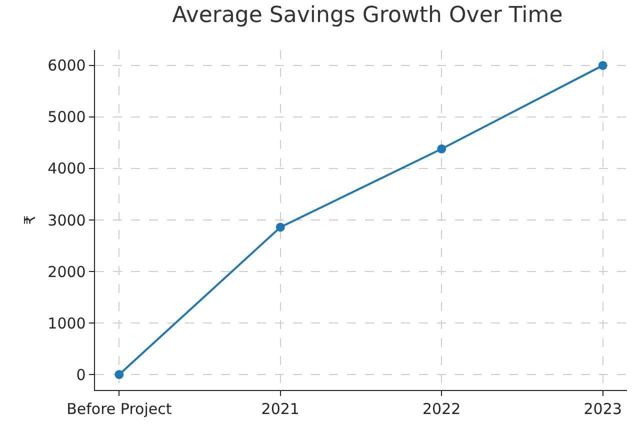  I want to click on y-tick-label: 3000, so click(67, 220).